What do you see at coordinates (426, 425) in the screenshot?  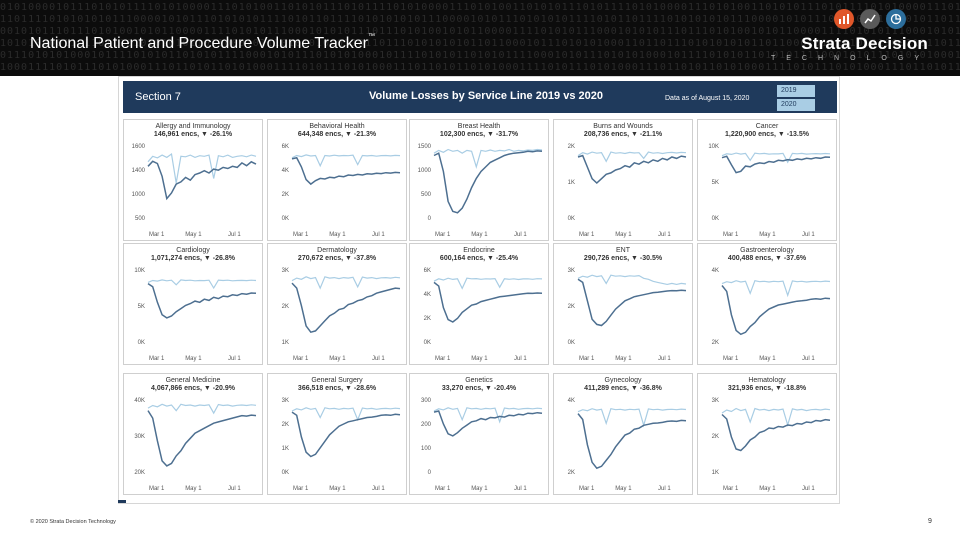 I see `y-tick-label: 200` at bounding box center [426, 425].